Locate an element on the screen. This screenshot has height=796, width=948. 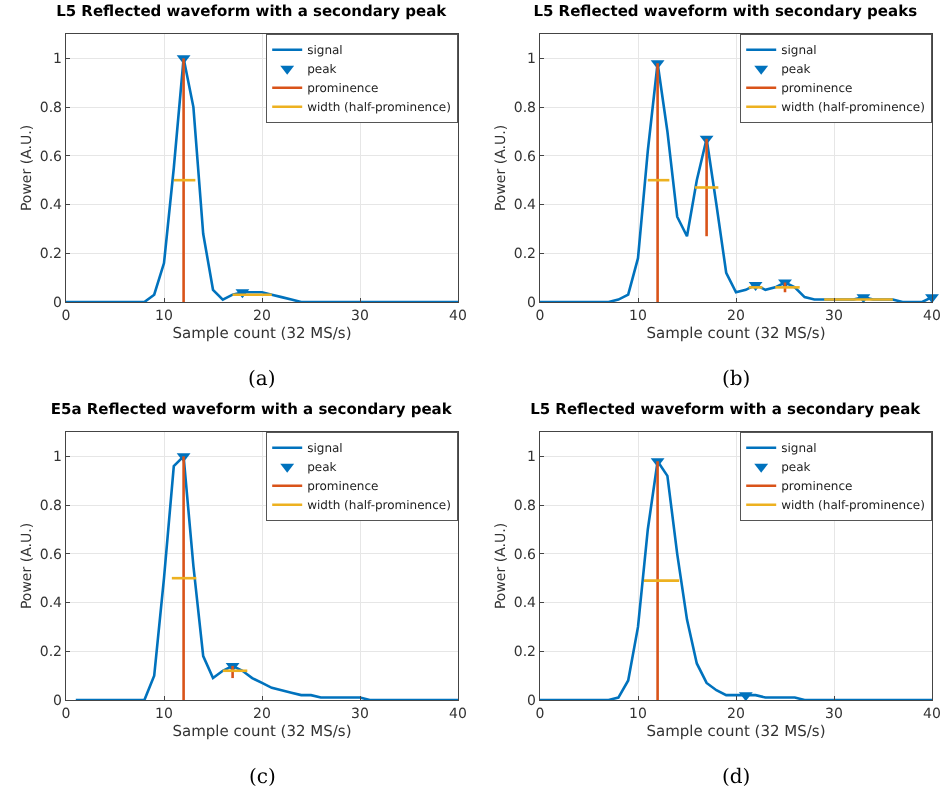
text: (d) is located at coordinates (736, 778).